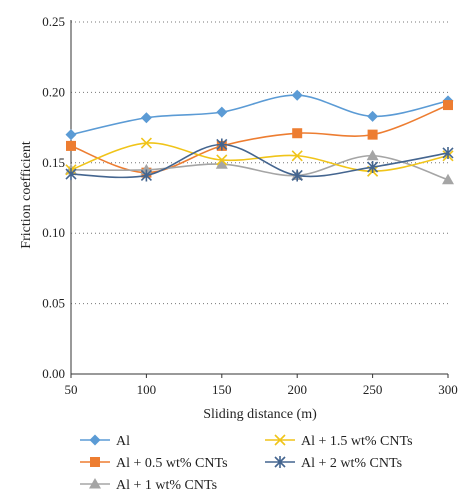  Describe the element at coordinates (53, 232) in the screenshot. I see `y-tick-label: 0.10` at that location.